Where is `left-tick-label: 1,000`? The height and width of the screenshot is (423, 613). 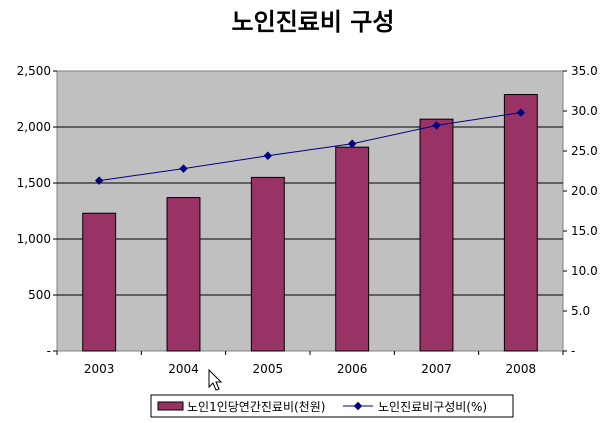
left-tick-label: 1,000 is located at coordinates (34, 239).